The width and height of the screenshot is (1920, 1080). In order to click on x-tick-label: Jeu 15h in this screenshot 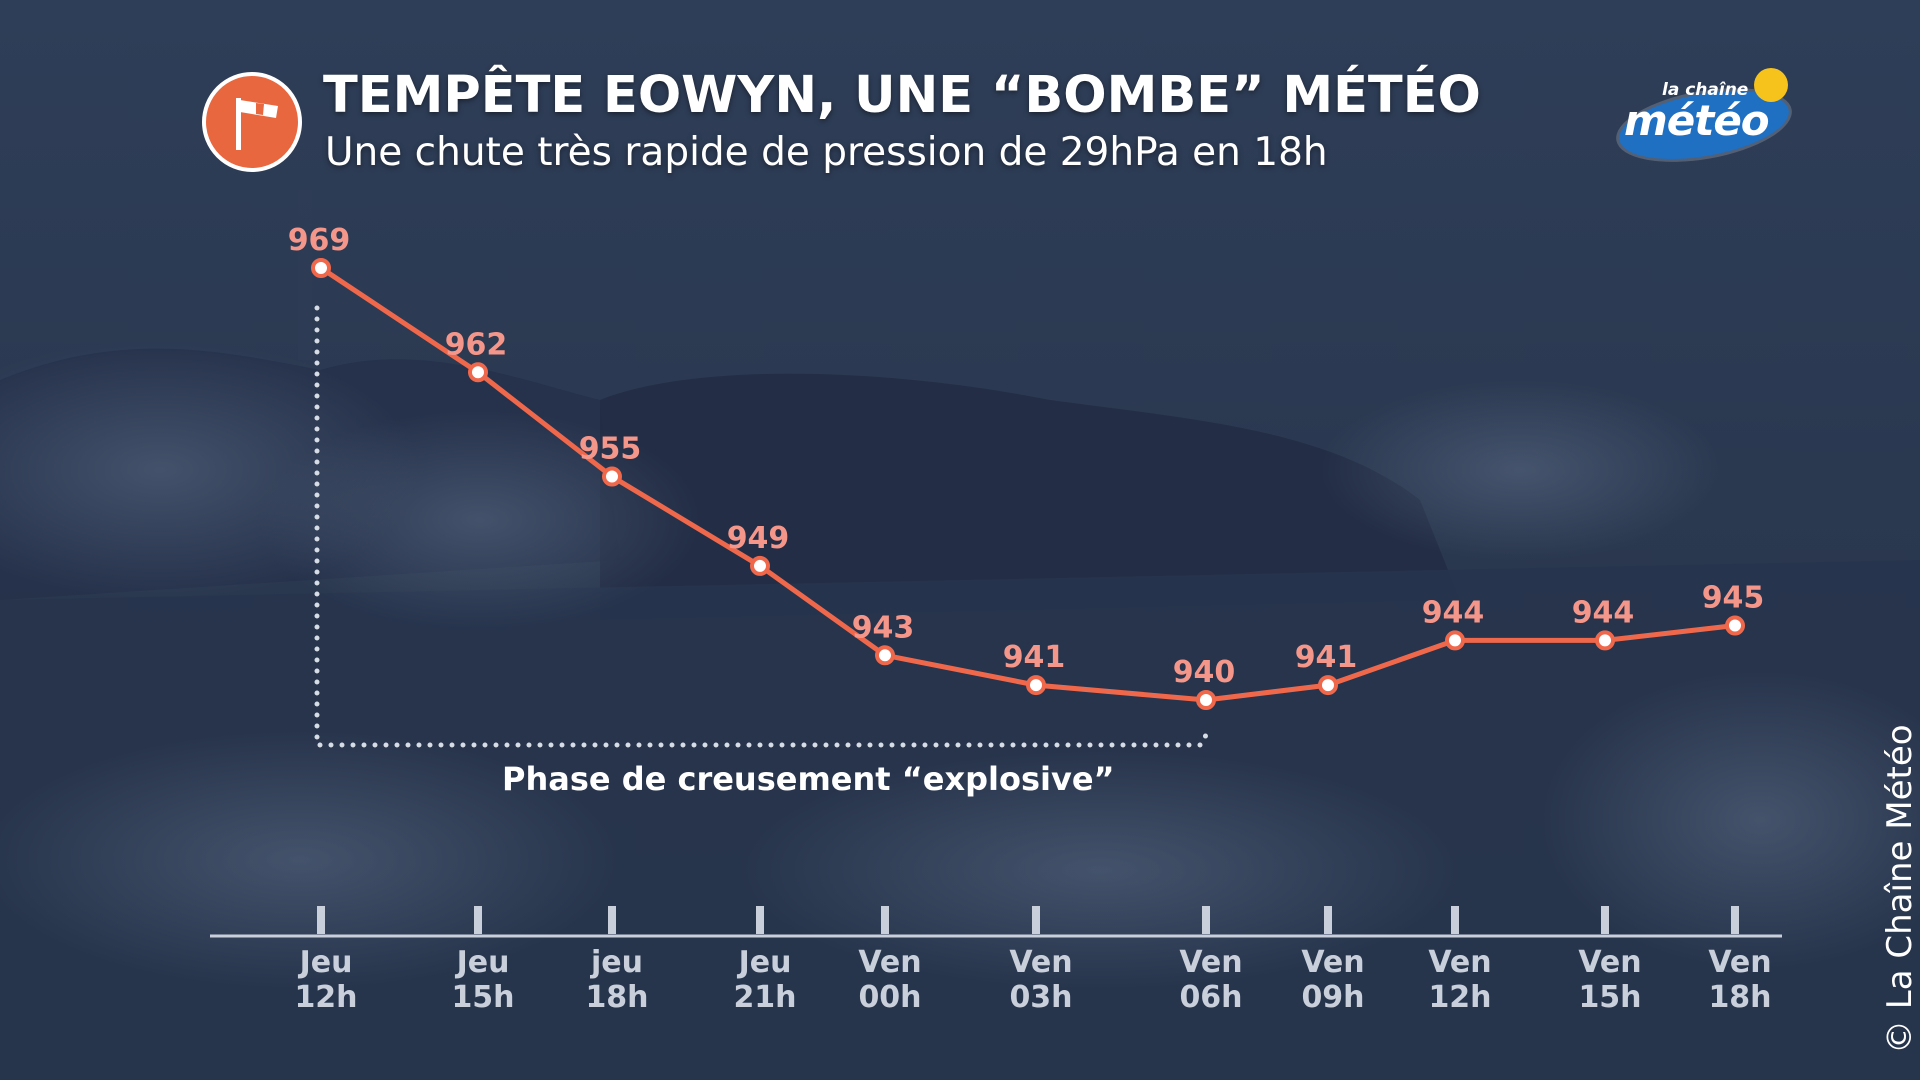, I will do `click(482, 980)`.